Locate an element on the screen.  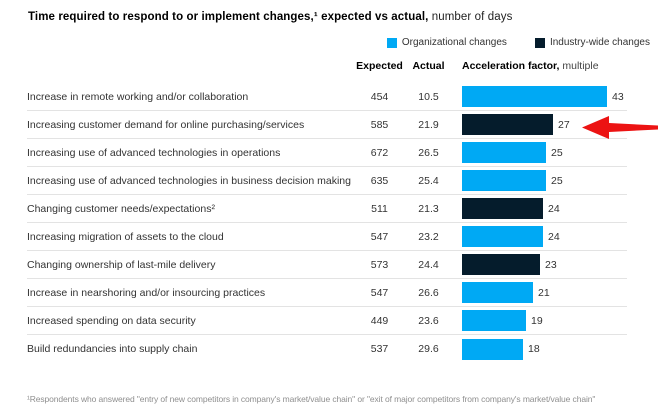
legend-item-industry: Industry-wide changes is located at coordinates (592, 42).